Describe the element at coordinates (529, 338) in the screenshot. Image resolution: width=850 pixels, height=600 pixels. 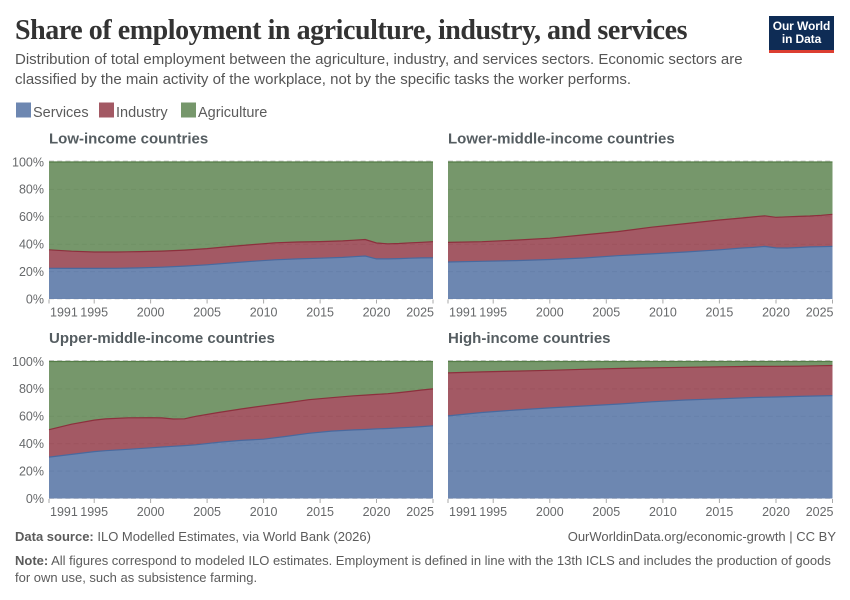
I see `svg-text: High-income countries` at that location.